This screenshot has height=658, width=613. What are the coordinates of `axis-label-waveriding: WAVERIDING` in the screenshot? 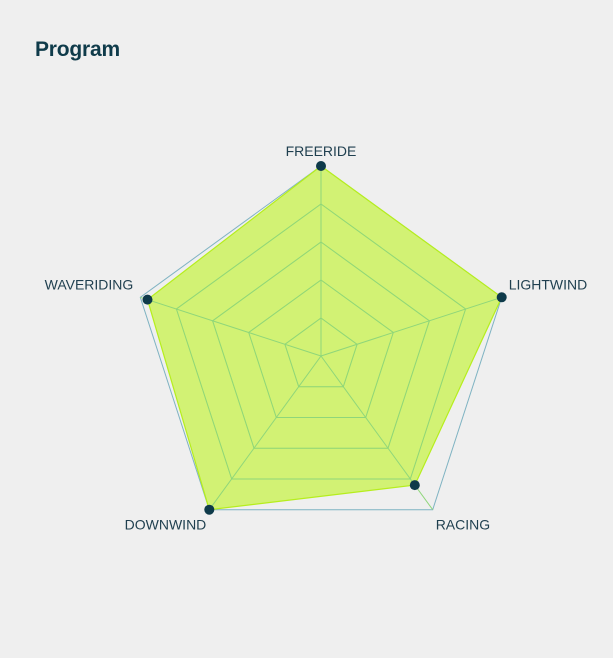 It's located at (89, 284).